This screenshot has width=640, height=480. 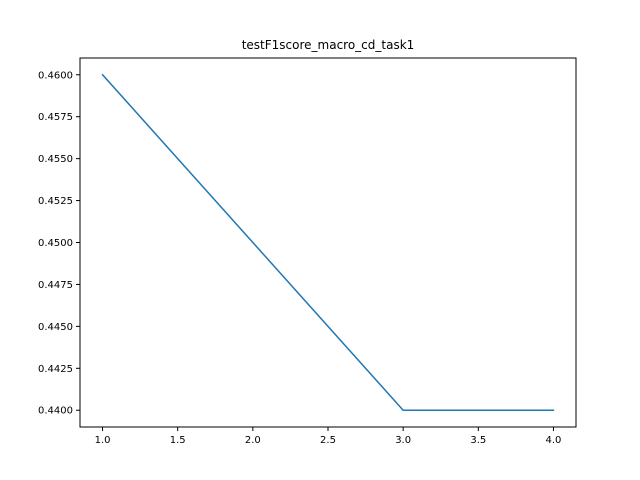 What do you see at coordinates (178, 440) in the screenshot?
I see `x-tick-label: 1.5` at bounding box center [178, 440].